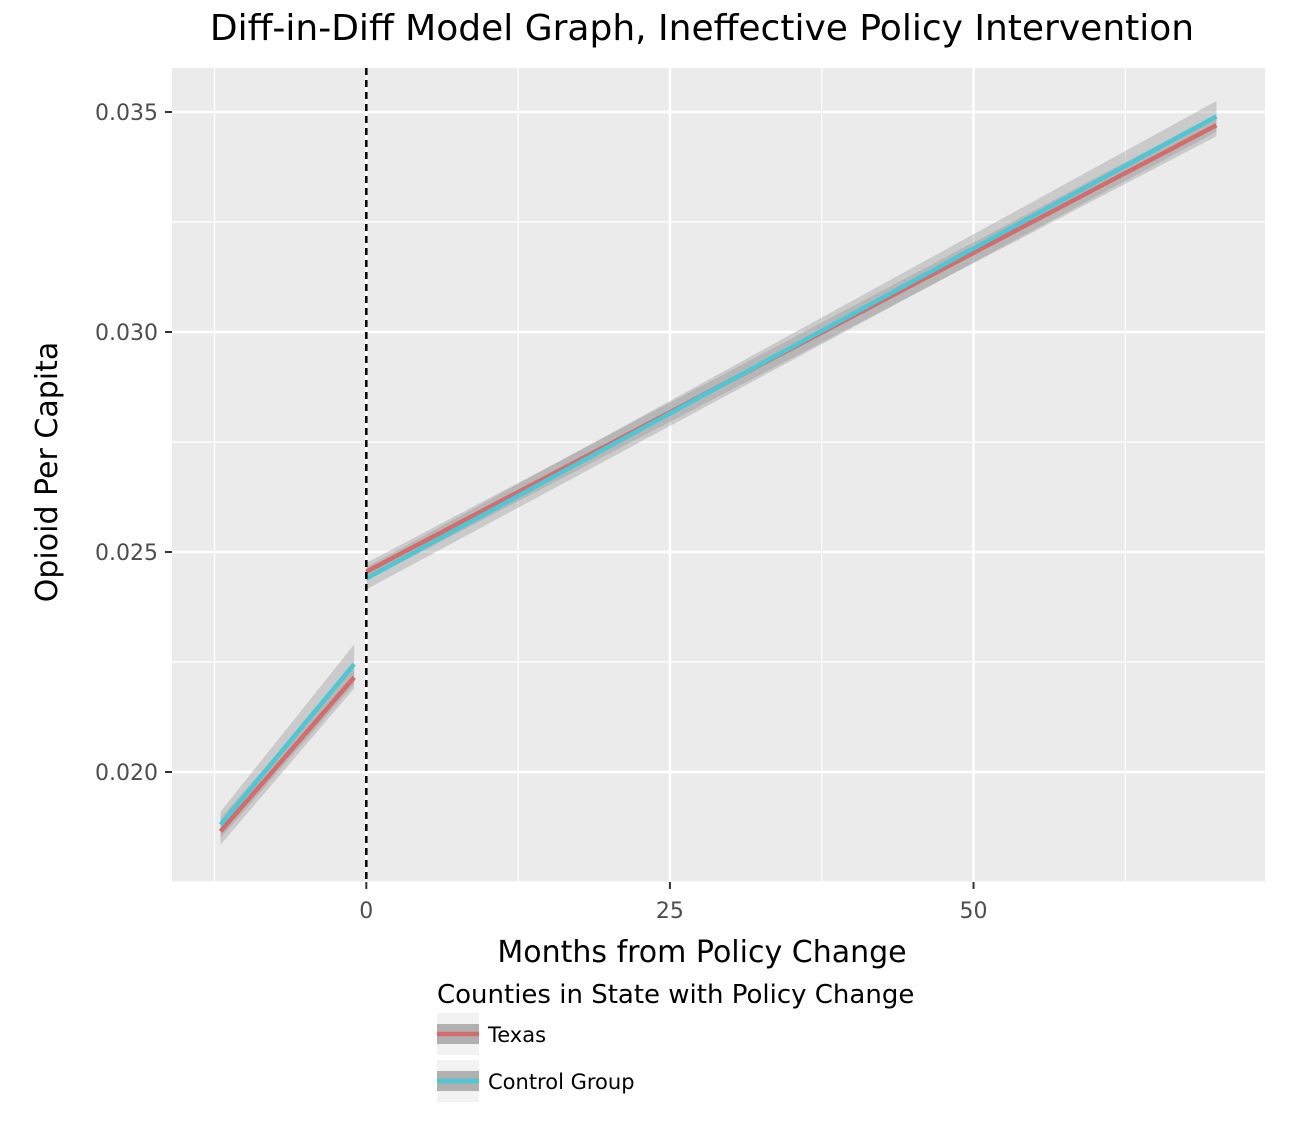  I want to click on texas-line, so click(287, 754).